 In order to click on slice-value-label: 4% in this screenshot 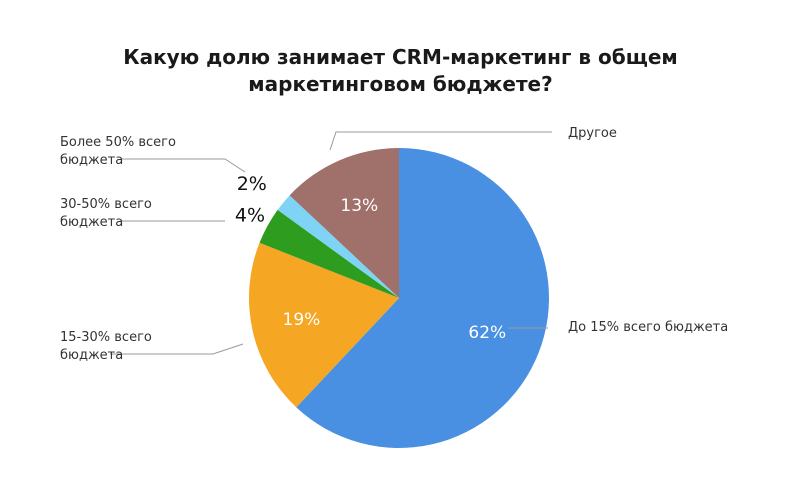, I will do `click(250, 216)`.